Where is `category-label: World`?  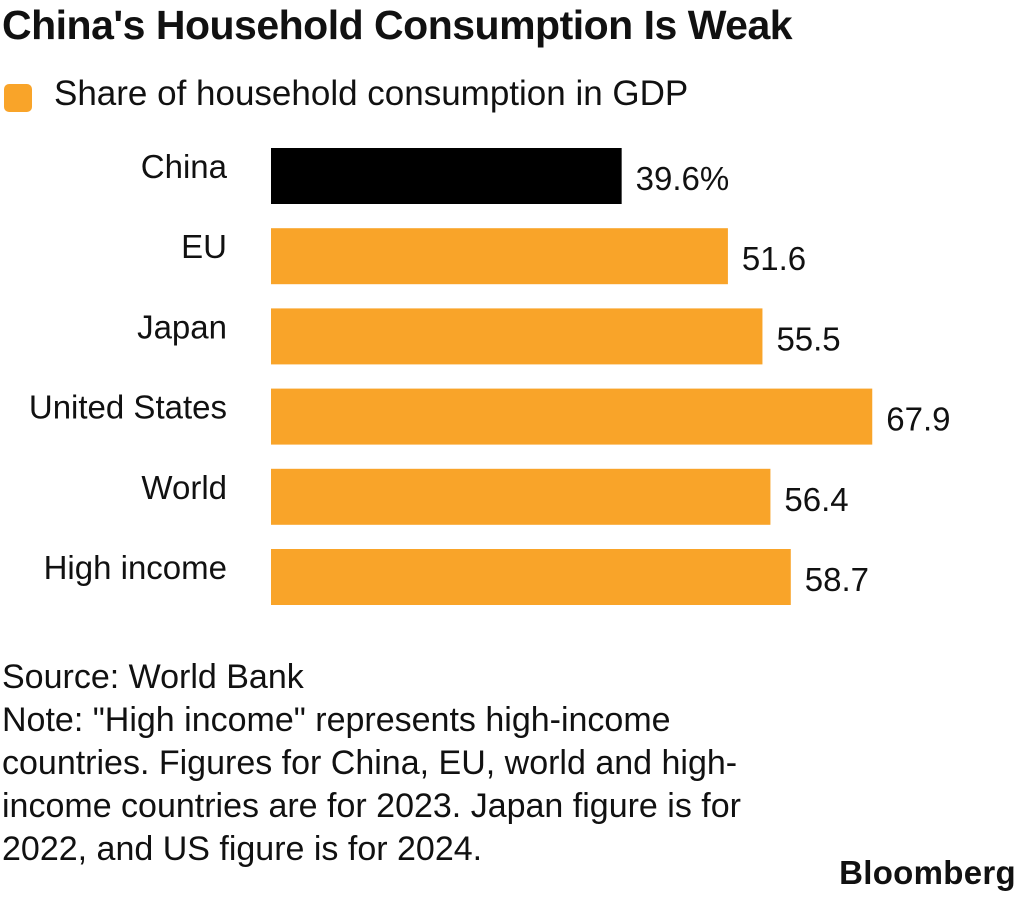
category-label: World is located at coordinates (184, 487).